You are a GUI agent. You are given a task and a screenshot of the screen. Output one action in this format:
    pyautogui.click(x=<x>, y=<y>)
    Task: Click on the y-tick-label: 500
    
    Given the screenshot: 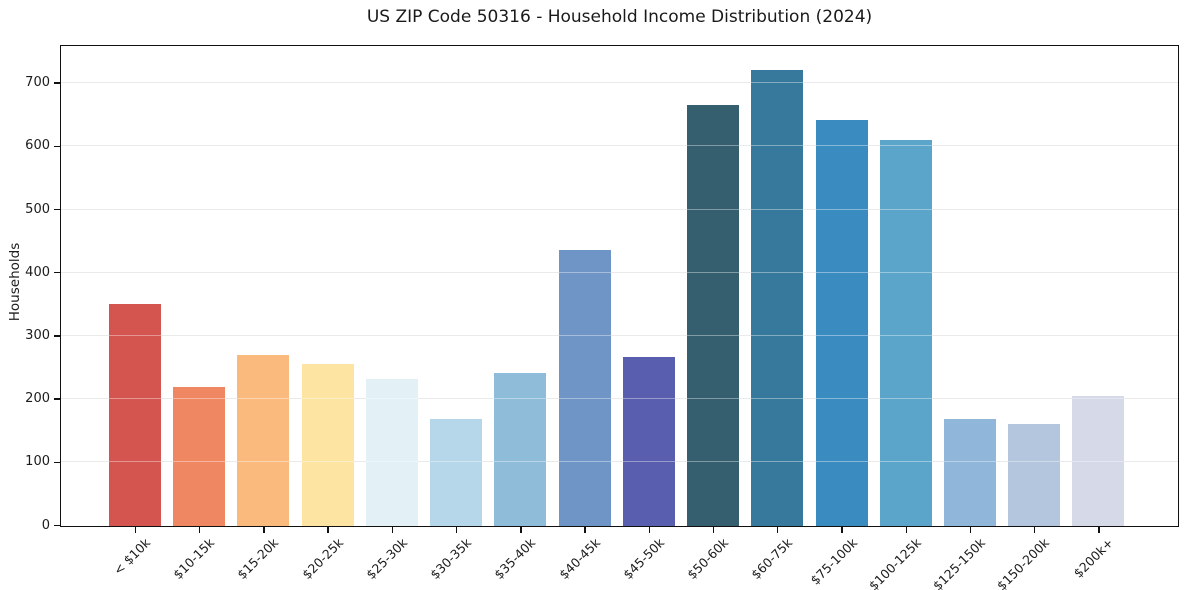 What is the action you would take?
    pyautogui.click(x=37, y=209)
    